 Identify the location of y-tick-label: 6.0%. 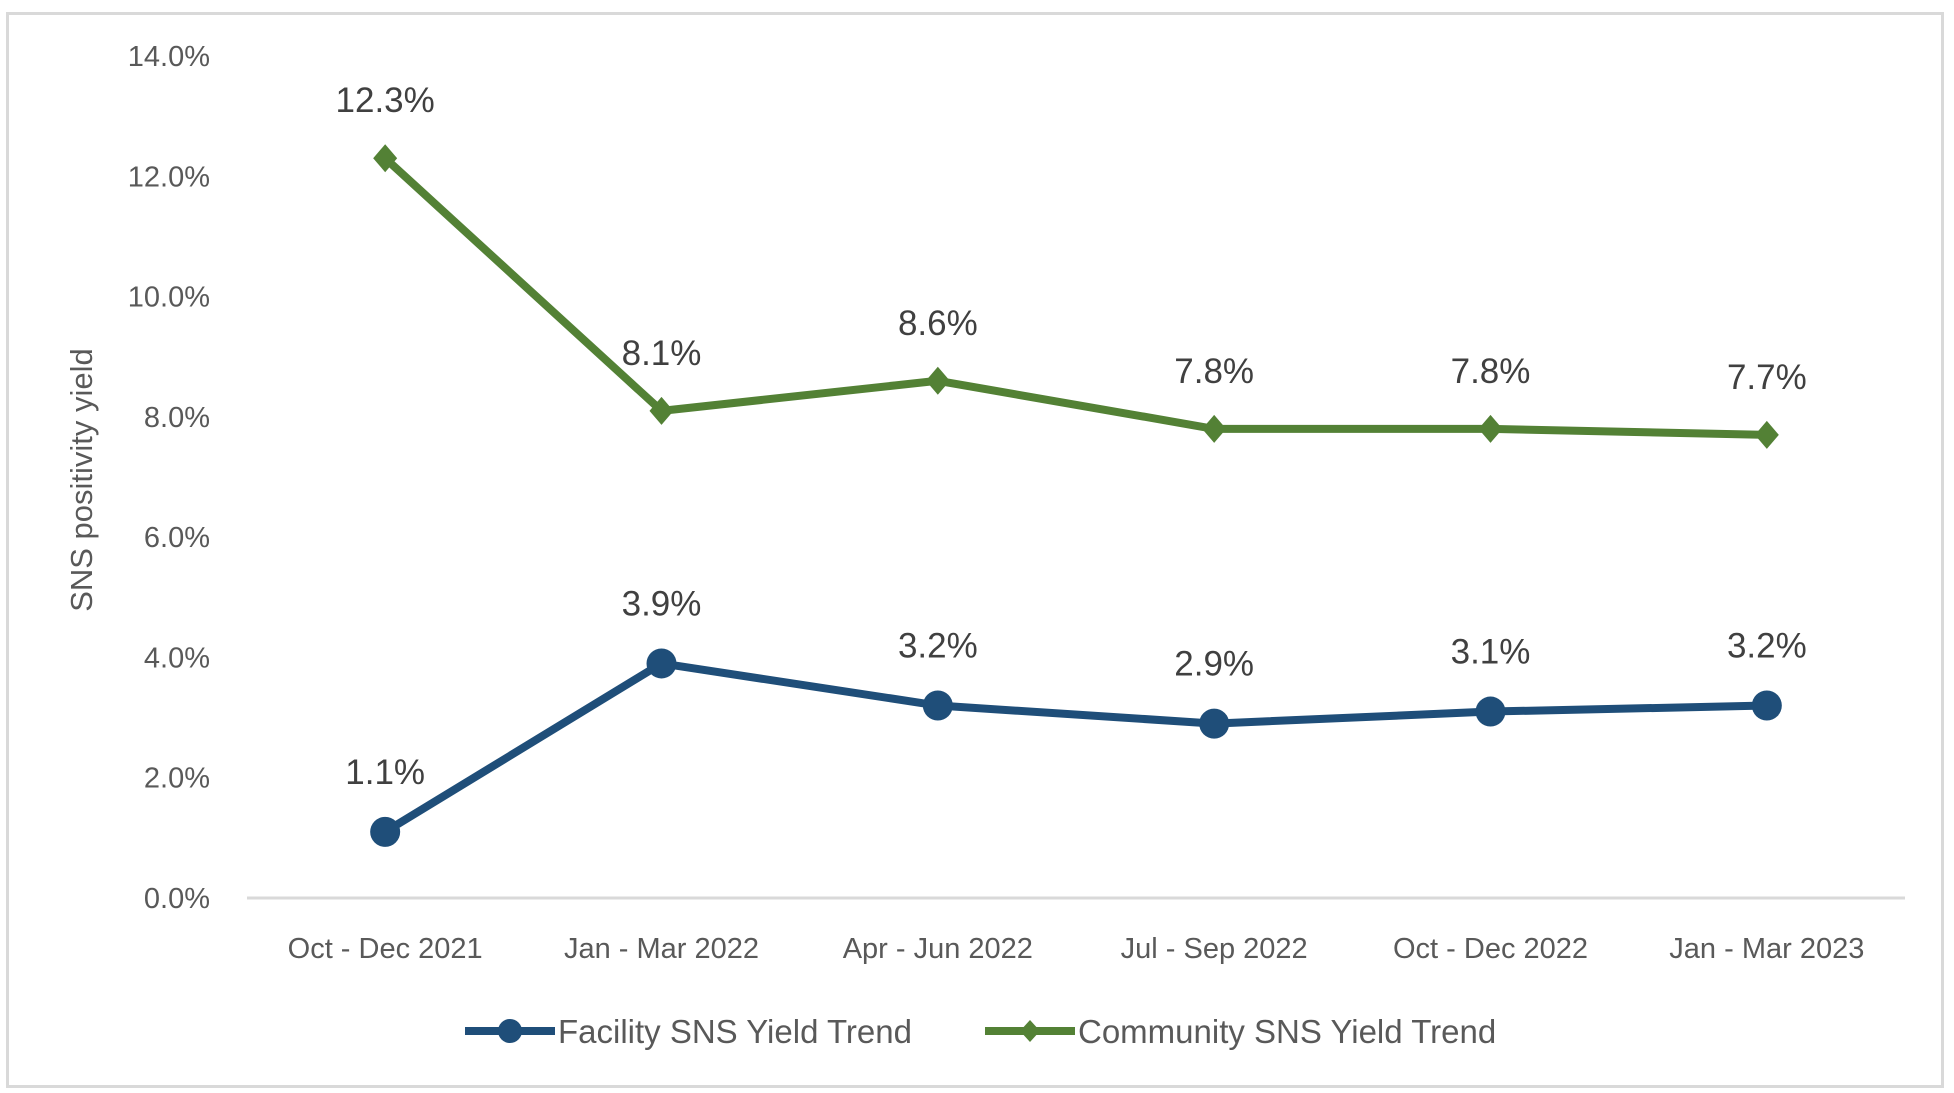
(177, 538).